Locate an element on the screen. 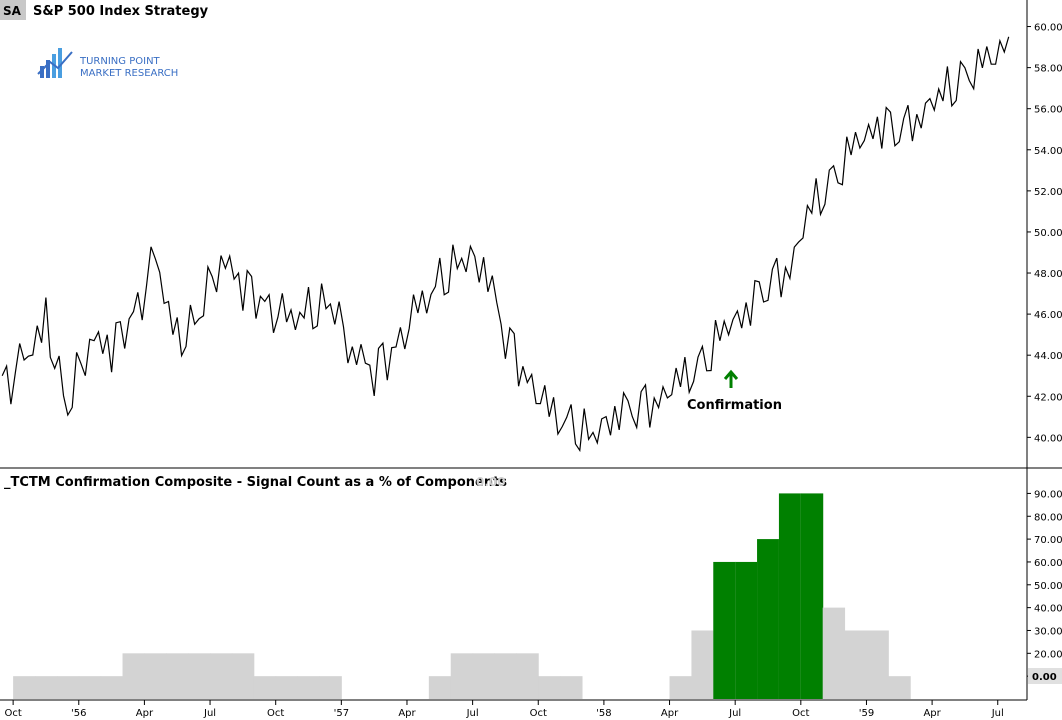  logo-line-2: MARKET RESEARCH is located at coordinates (129, 73).